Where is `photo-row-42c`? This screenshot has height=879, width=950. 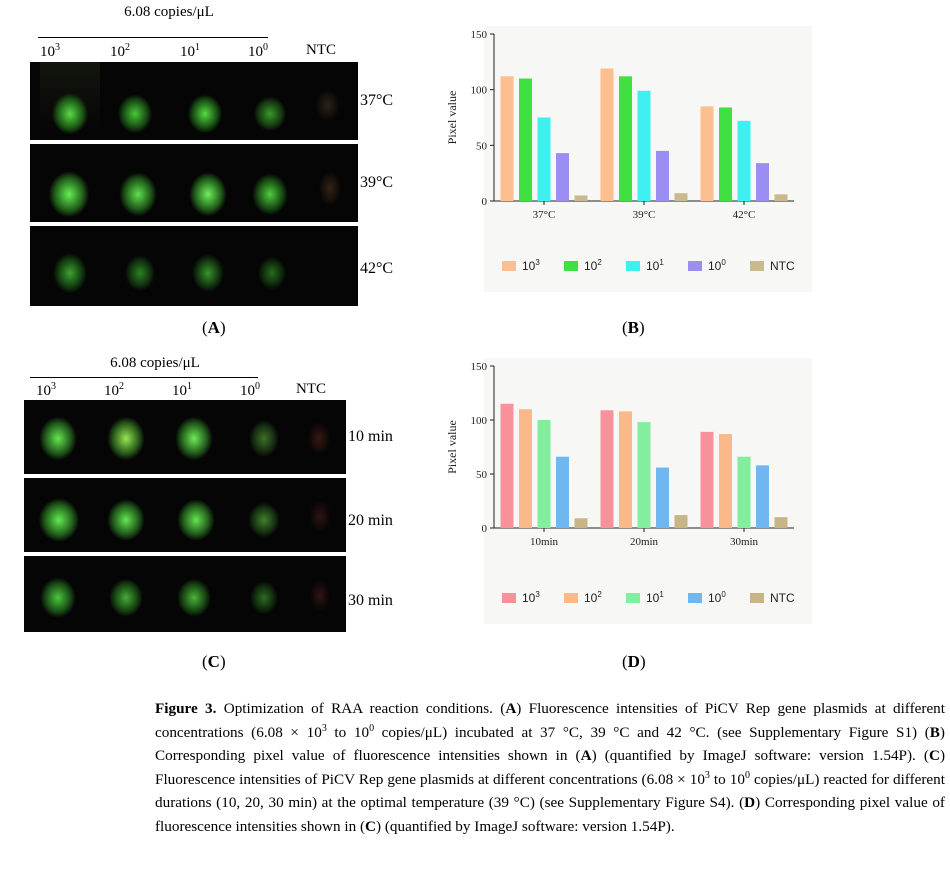 photo-row-42c is located at coordinates (194, 266).